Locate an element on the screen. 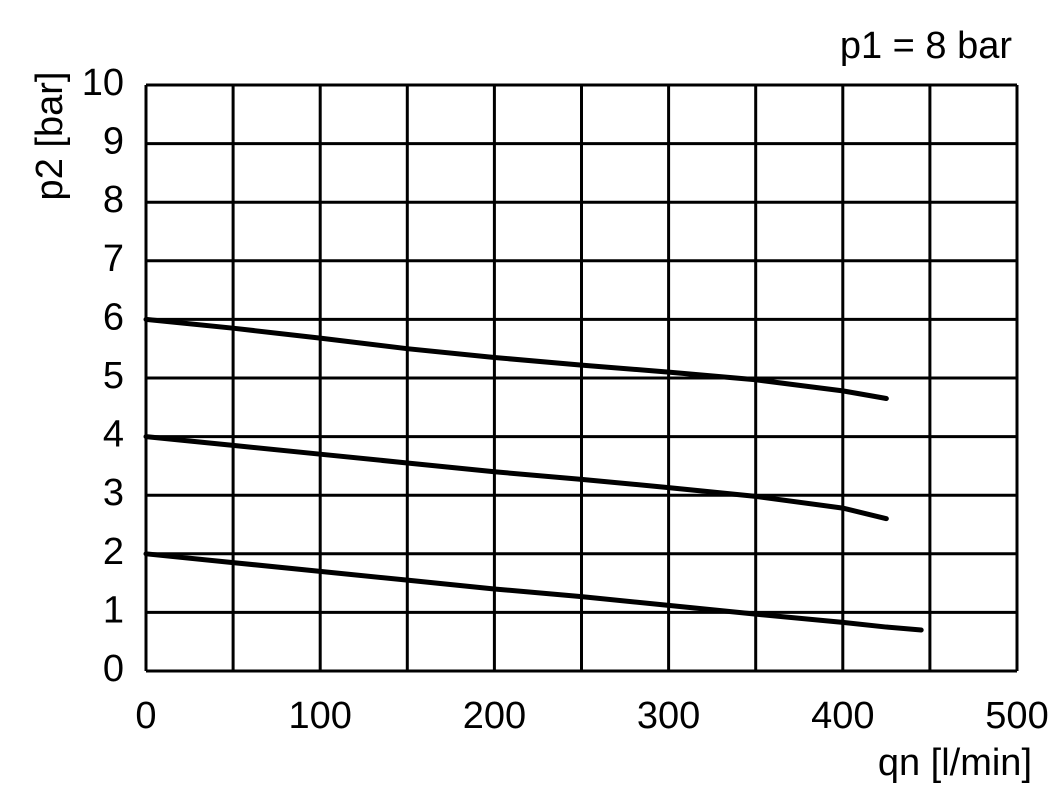 The height and width of the screenshot is (803, 1051). y-tick-label: 10 is located at coordinates (103, 83).